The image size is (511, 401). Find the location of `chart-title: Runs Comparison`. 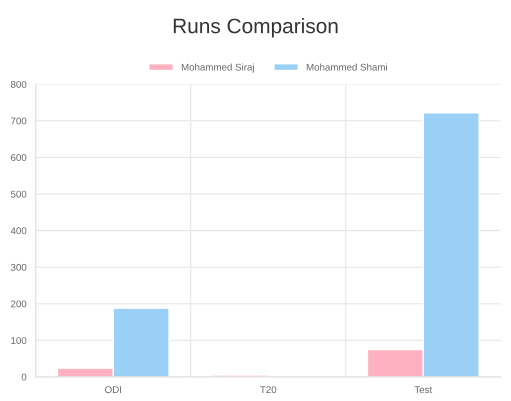

chart-title: Runs Comparison is located at coordinates (256, 28).